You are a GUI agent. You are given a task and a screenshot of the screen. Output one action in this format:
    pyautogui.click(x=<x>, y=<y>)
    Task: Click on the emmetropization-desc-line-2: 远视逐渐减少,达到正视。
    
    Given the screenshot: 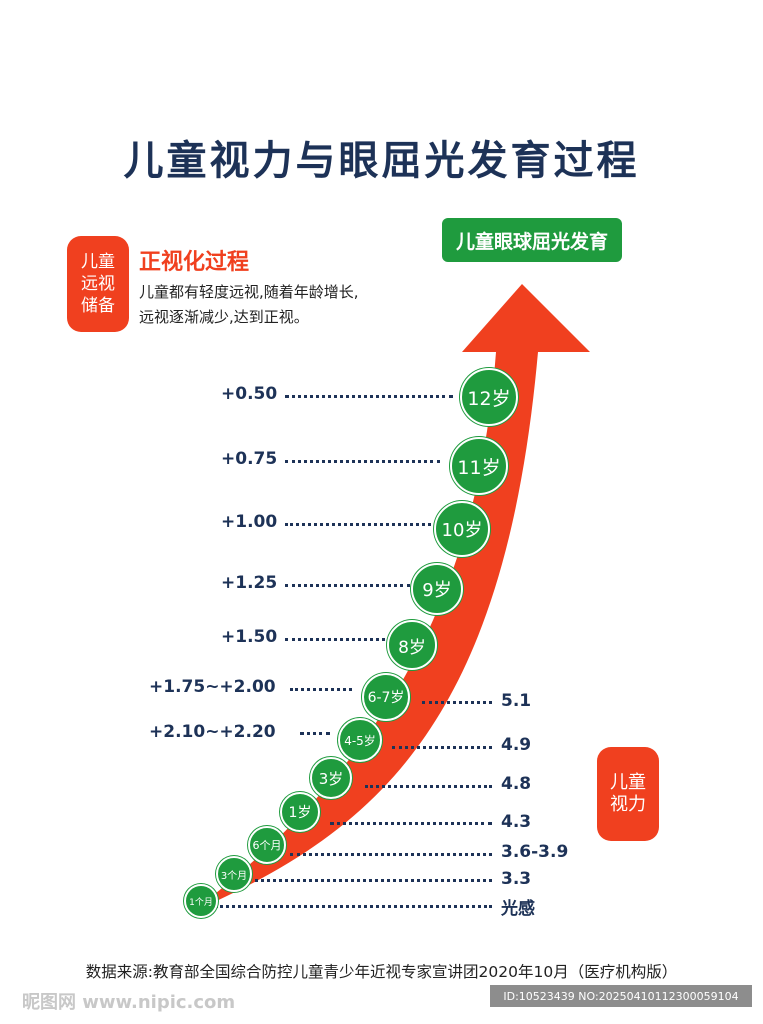 What is the action you would take?
    pyautogui.click(x=224, y=317)
    